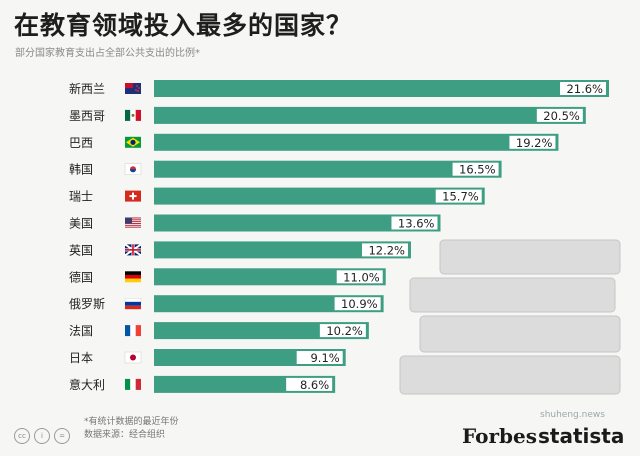 The height and width of the screenshot is (456, 640). What do you see at coordinates (133, 142) in the screenshot?
I see `brazil-flag-icon` at bounding box center [133, 142].